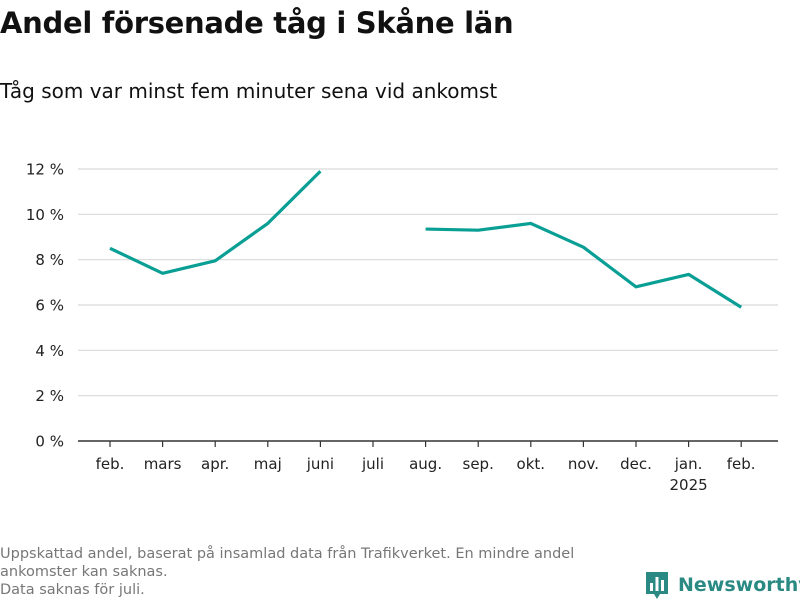 This screenshot has width=800, height=600. I want to click on y-axis-ticks: 0 % 2 % 4 % 6 % 8 % 10 % 12 %, so click(45, 306).